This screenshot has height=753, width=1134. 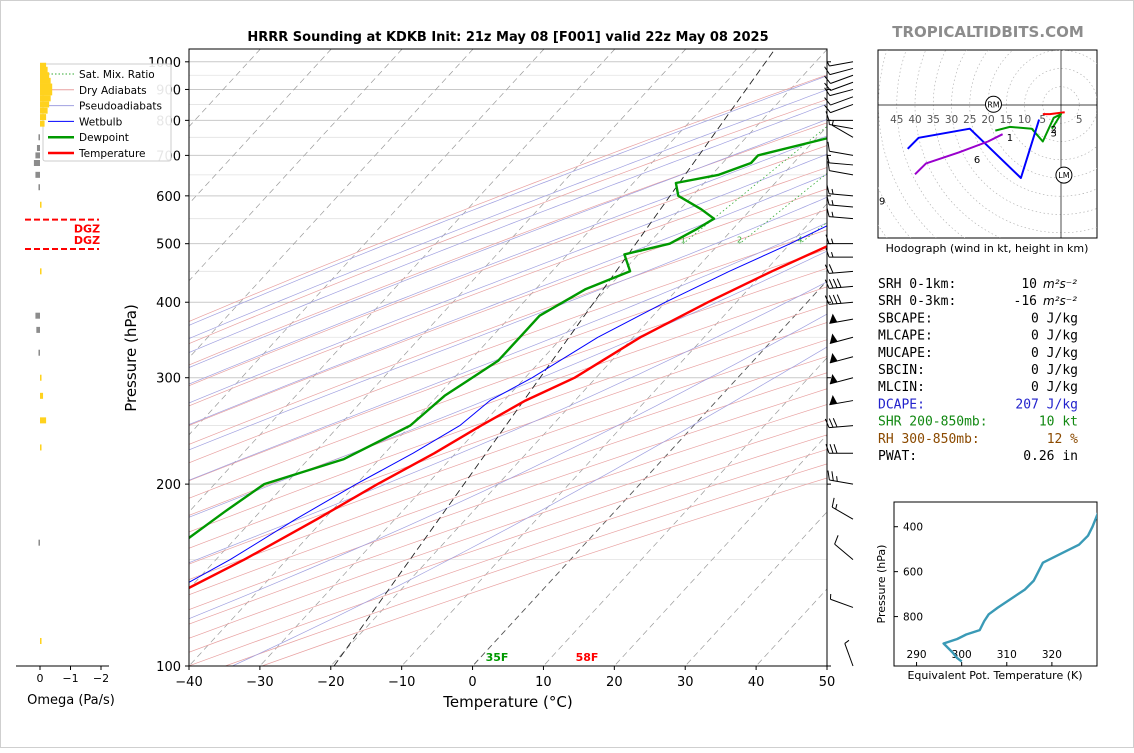 What do you see at coordinates (1062, 439) in the screenshot?
I see `param-value: 12 %` at bounding box center [1062, 439].